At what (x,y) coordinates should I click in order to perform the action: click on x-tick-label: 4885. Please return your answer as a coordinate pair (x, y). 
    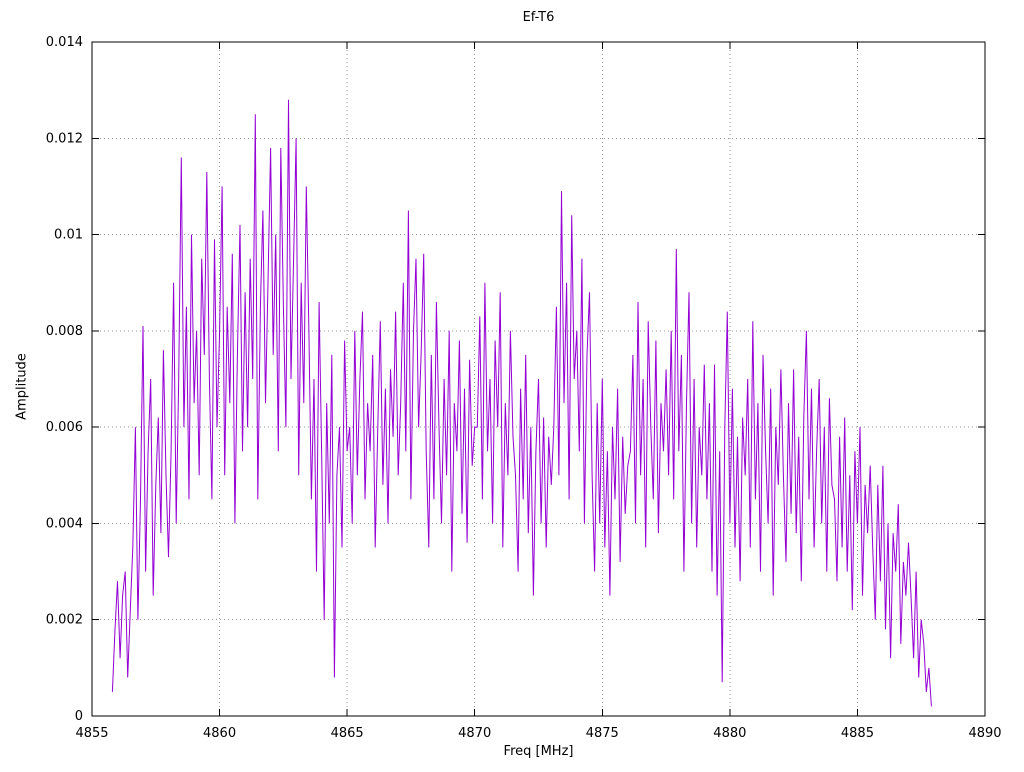
    Looking at the image, I should click on (857, 733).